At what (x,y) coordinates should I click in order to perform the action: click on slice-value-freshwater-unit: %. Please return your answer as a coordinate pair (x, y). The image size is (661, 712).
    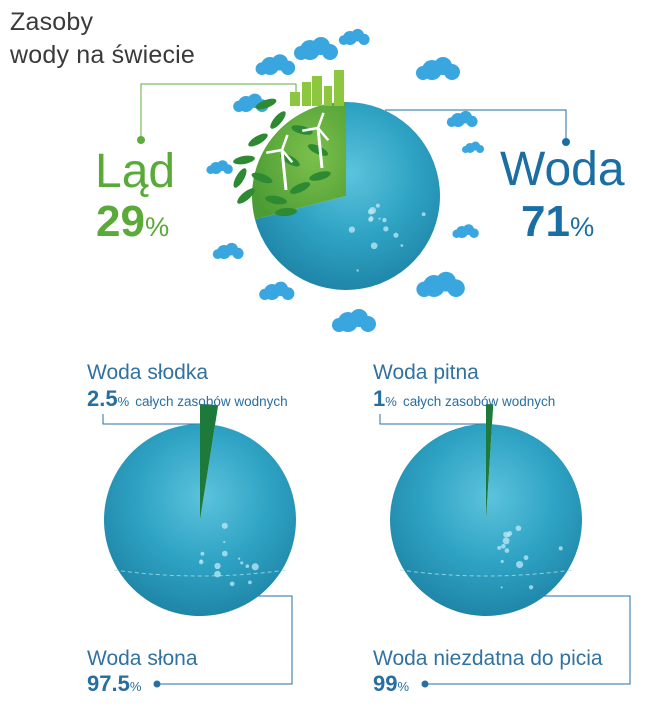
    Looking at the image, I should click on (123, 401).